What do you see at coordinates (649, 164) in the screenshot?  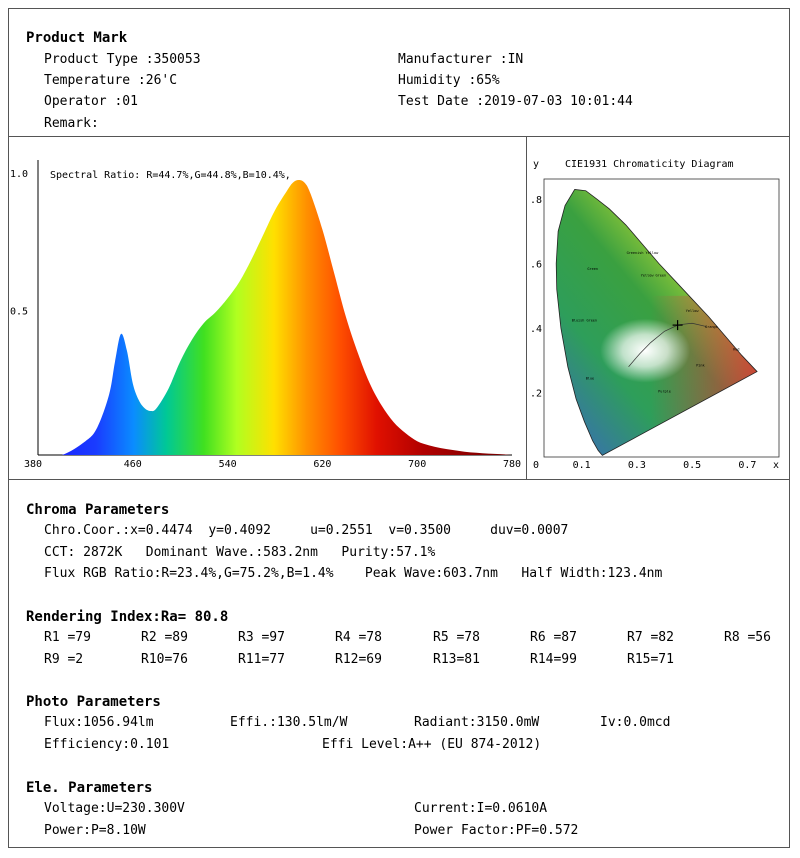 I see `cie-title: CIE1931 Chromaticity Diagram` at bounding box center [649, 164].